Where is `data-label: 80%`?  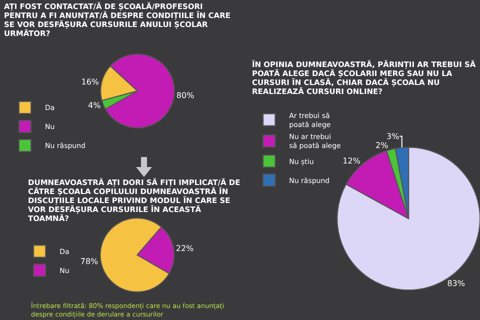 data-label: 80% is located at coordinates (185, 95).